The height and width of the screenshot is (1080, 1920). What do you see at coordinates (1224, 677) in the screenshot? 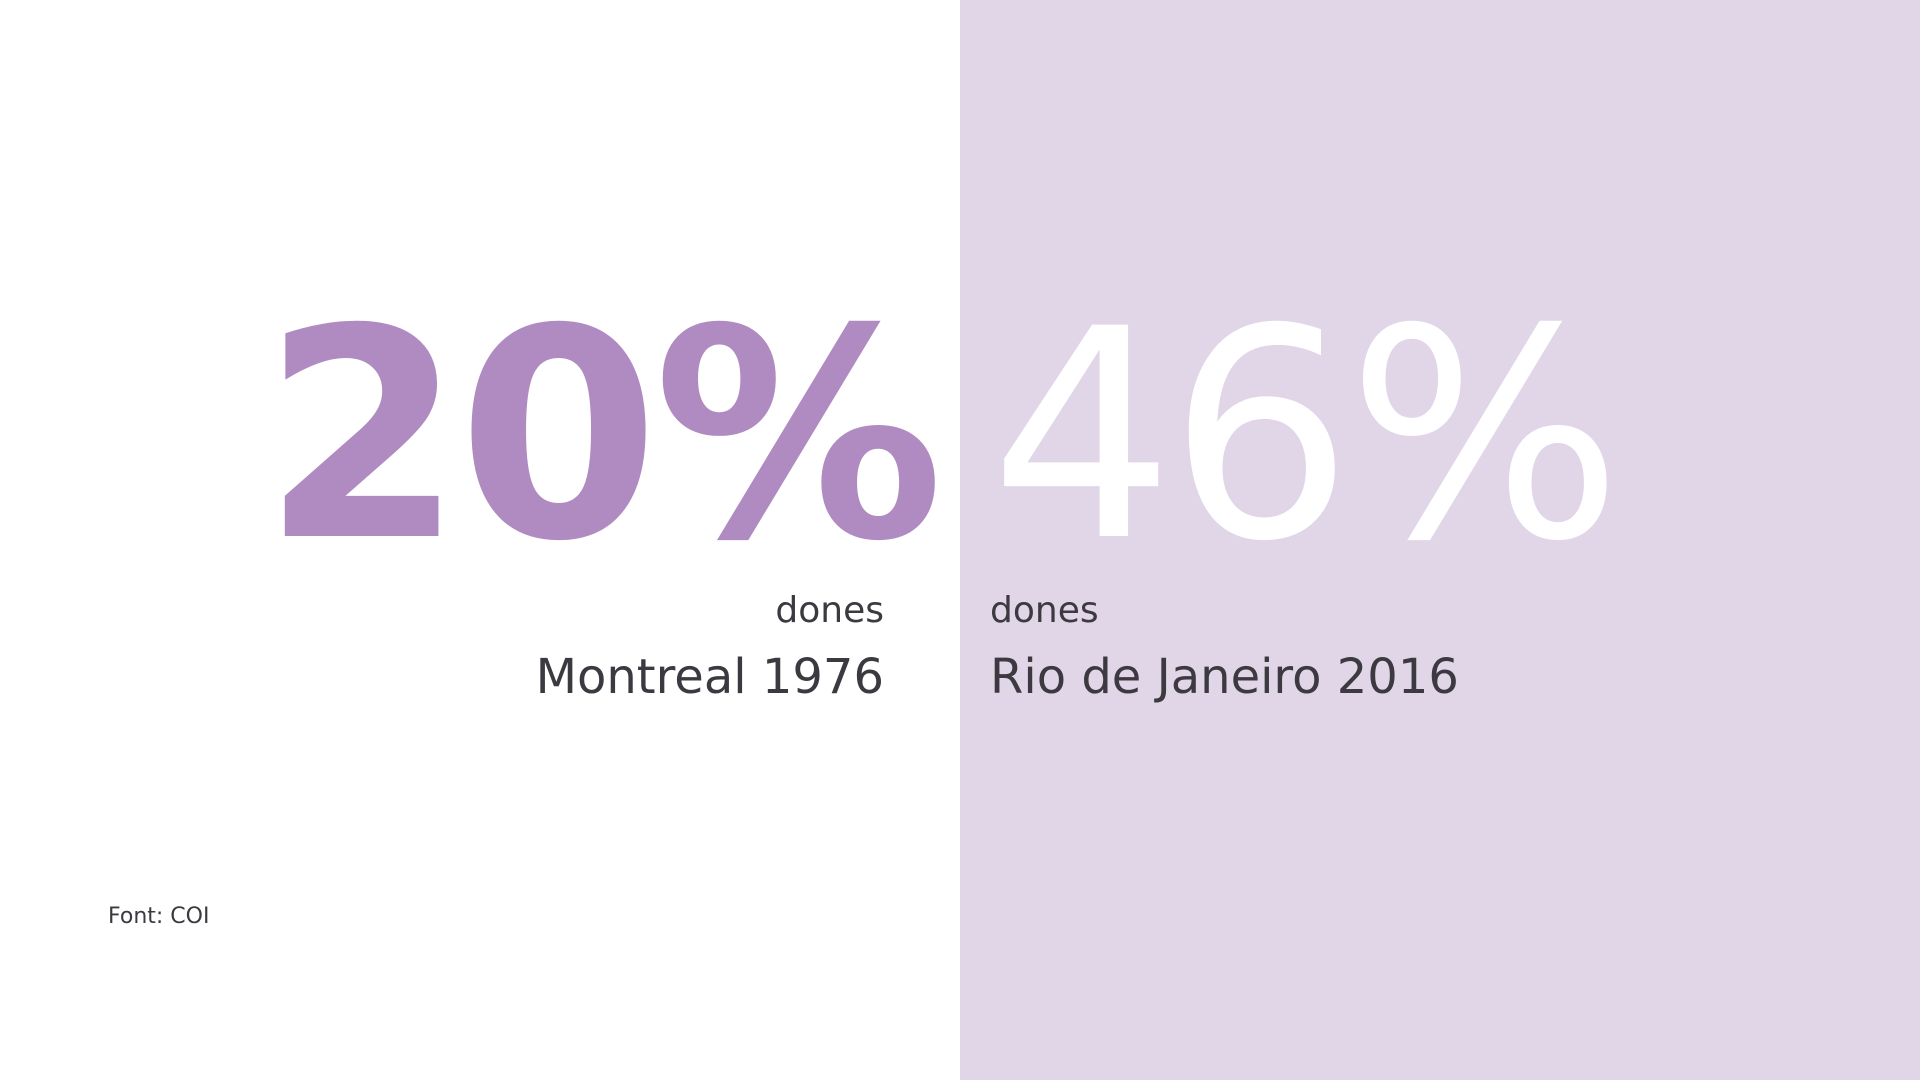
I see `right-city-year: Rio de Janeiro 2016` at bounding box center [1224, 677].